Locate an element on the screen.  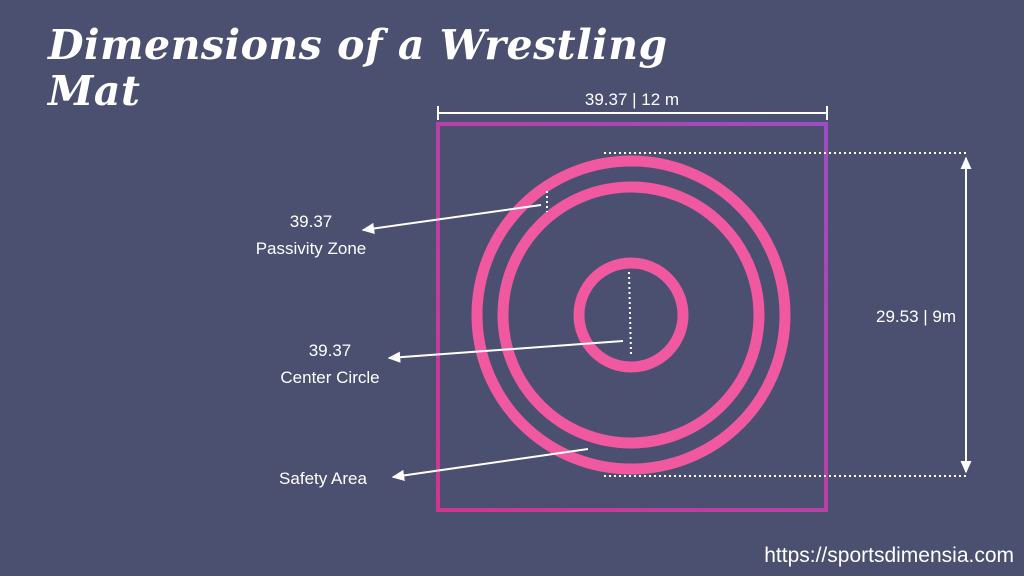
safety-area-arrow is located at coordinates (490, 464).